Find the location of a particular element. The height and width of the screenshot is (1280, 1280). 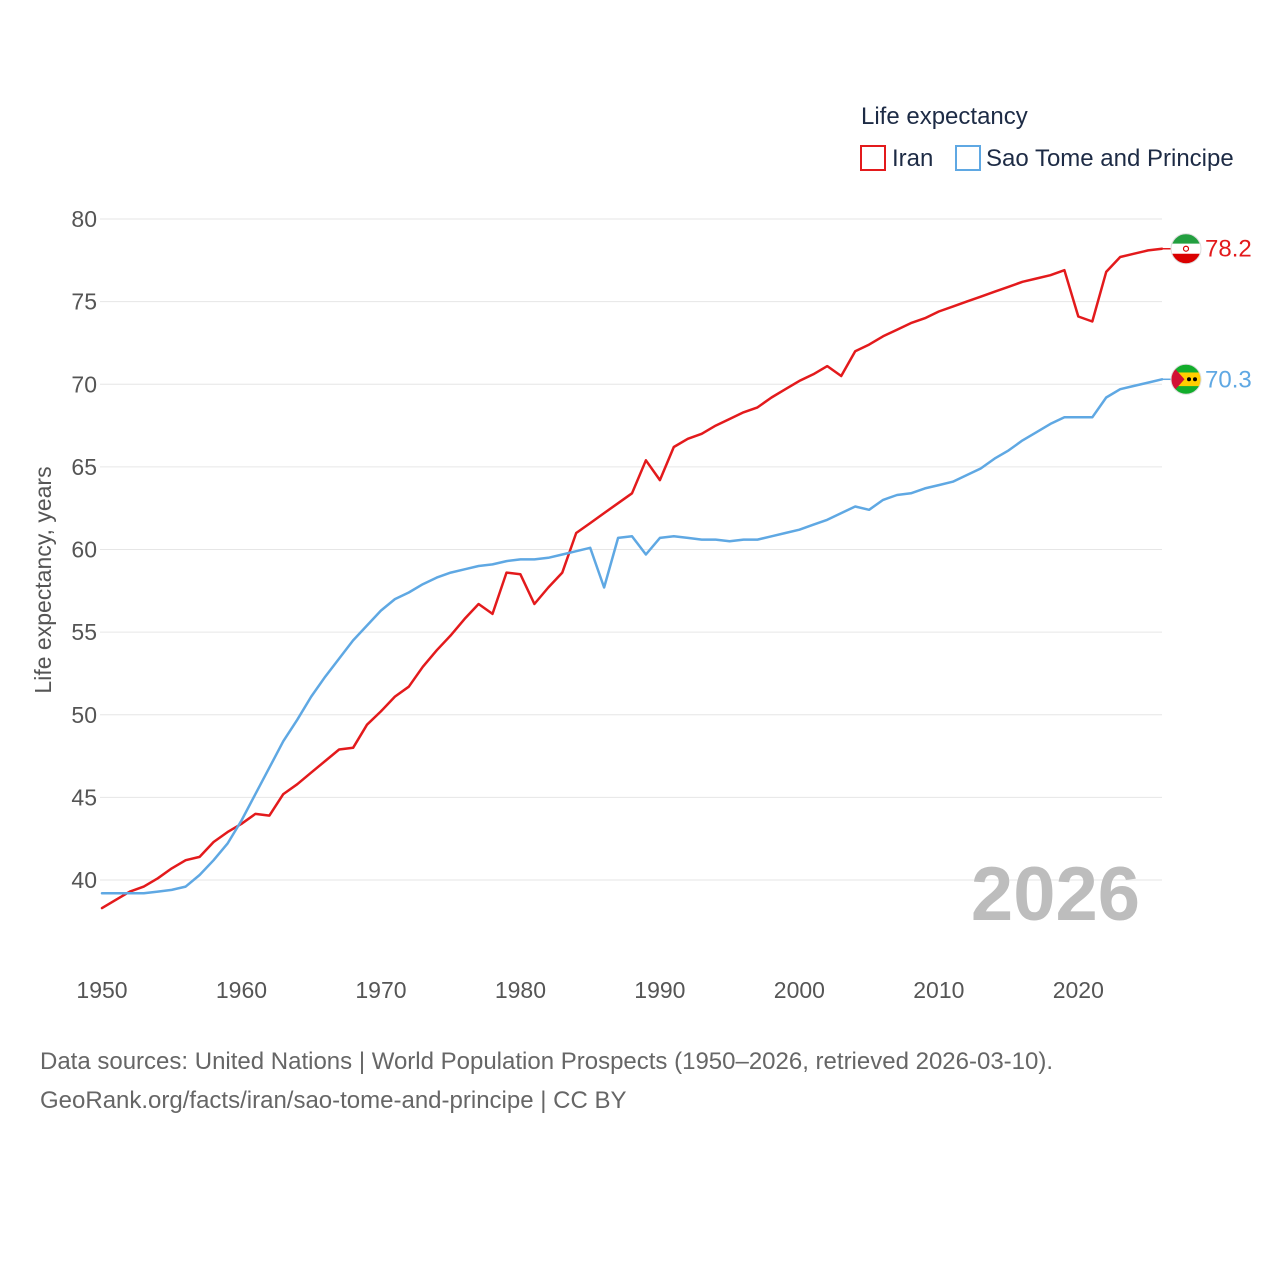

y-axis-ticks: 40 45 50 55 60 65 70 75 80 is located at coordinates (84, 549).